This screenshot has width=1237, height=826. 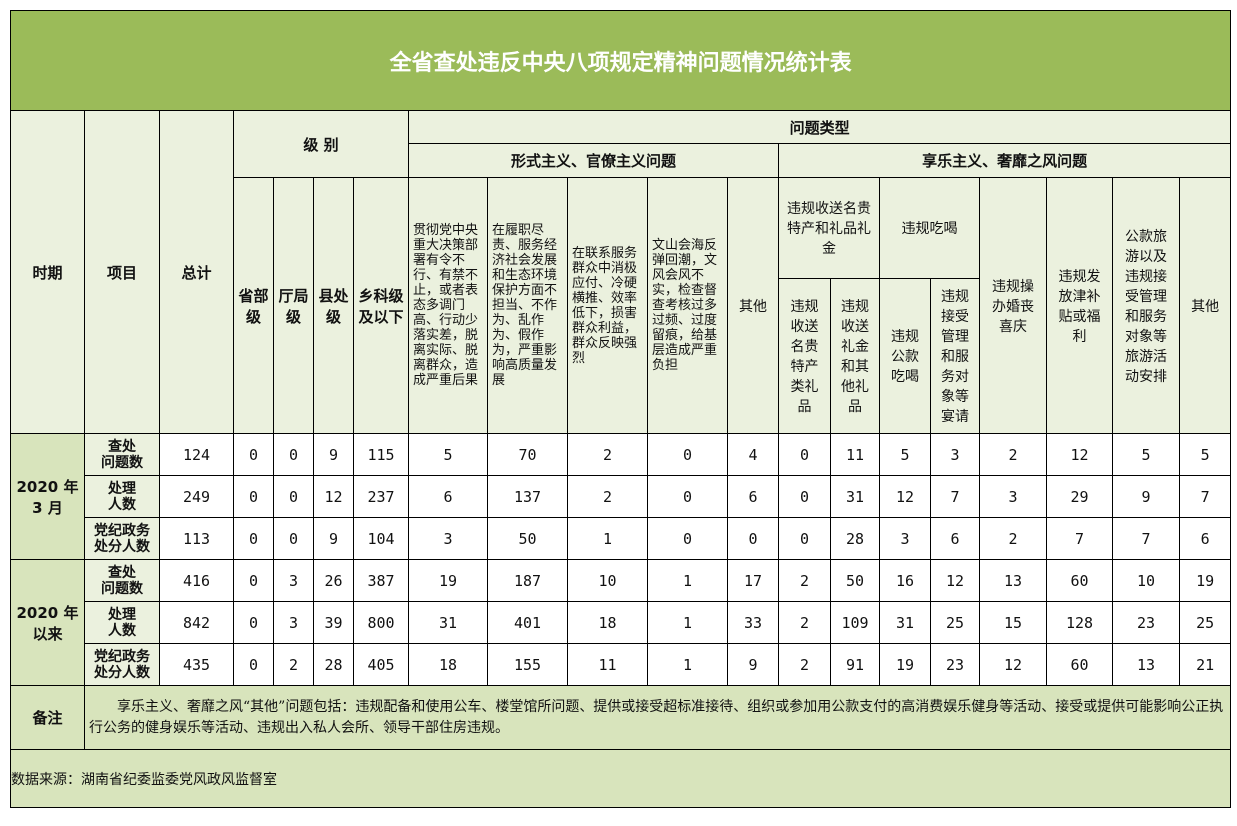 What do you see at coordinates (381, 622) in the screenshot?
I see `value-cell: 800` at bounding box center [381, 622].